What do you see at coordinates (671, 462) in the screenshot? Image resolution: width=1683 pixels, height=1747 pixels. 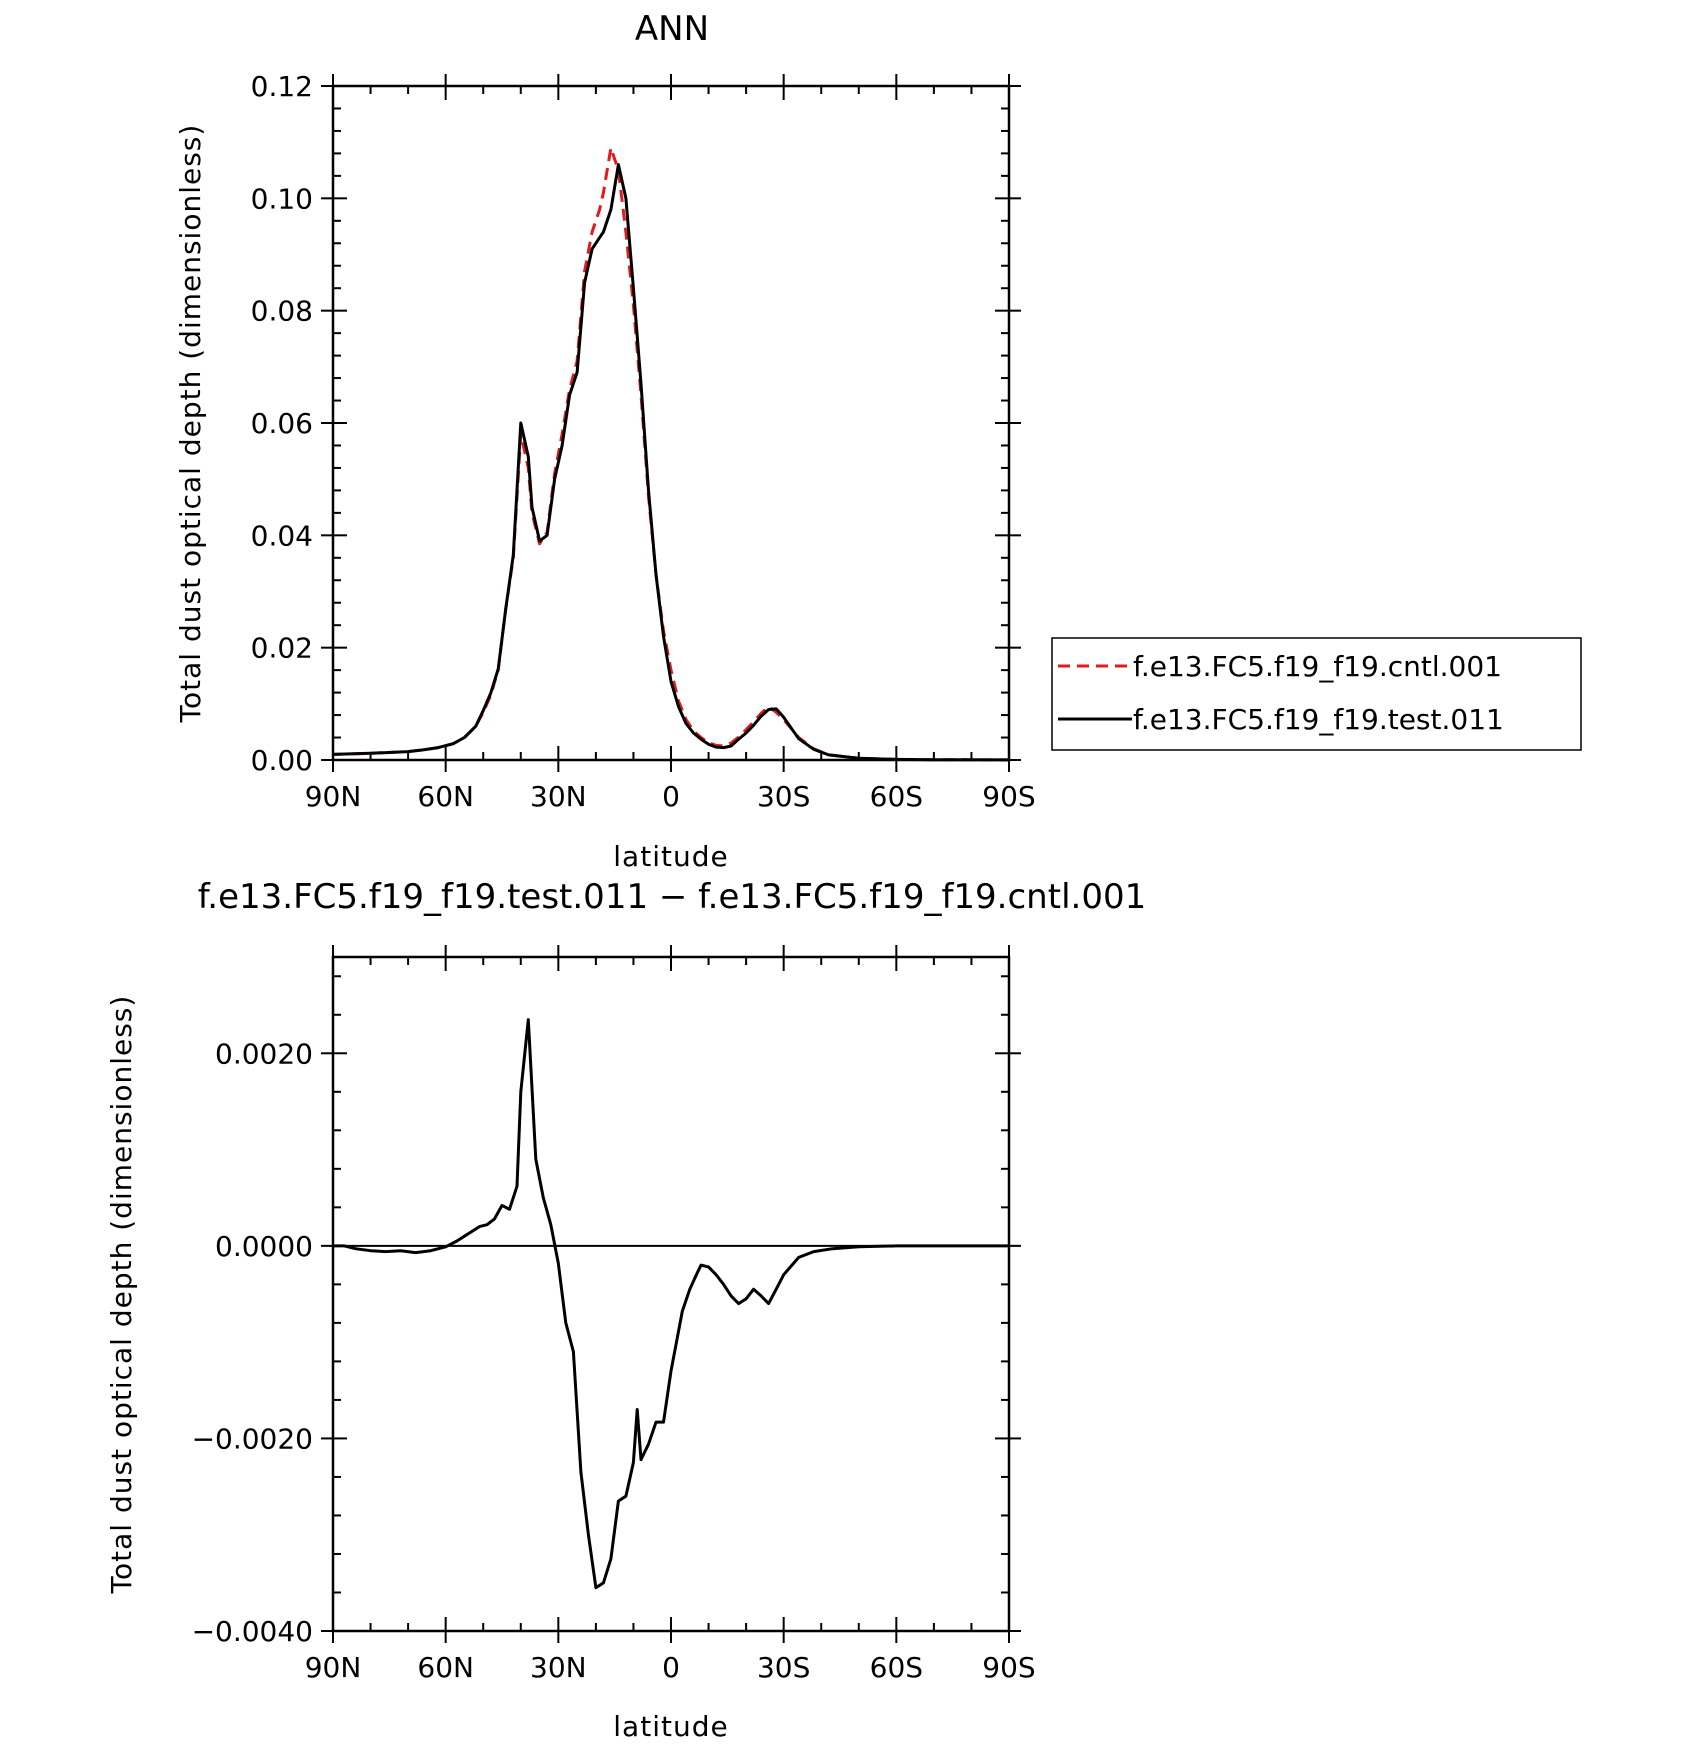 I see `top-series-line-test` at bounding box center [671, 462].